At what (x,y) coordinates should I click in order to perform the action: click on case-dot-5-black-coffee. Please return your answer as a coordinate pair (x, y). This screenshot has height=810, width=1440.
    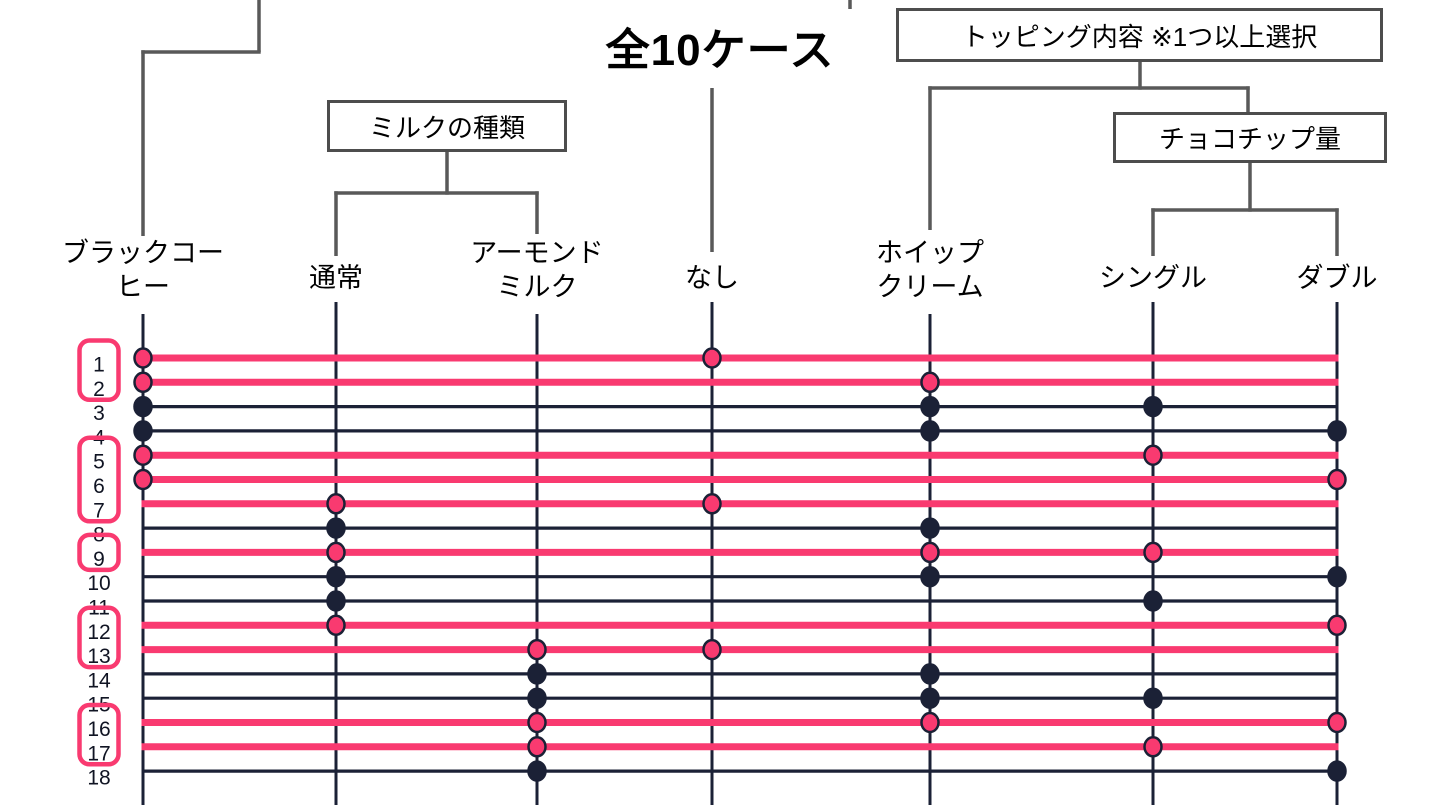
    Looking at the image, I should click on (143, 455).